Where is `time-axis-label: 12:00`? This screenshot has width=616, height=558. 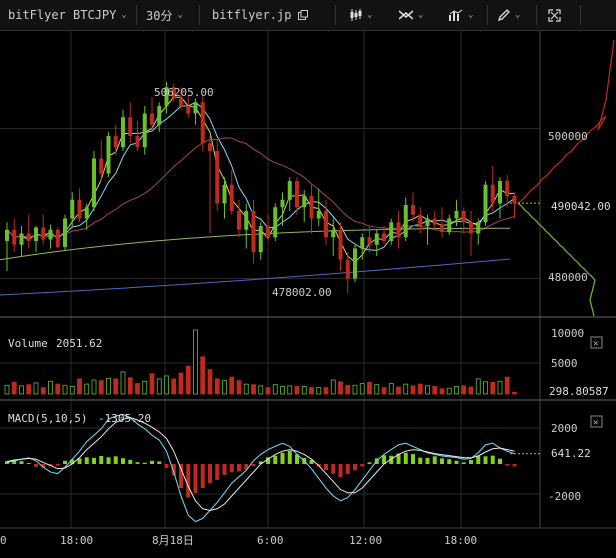
time-axis-label: 12:00 is located at coordinates (365, 540).